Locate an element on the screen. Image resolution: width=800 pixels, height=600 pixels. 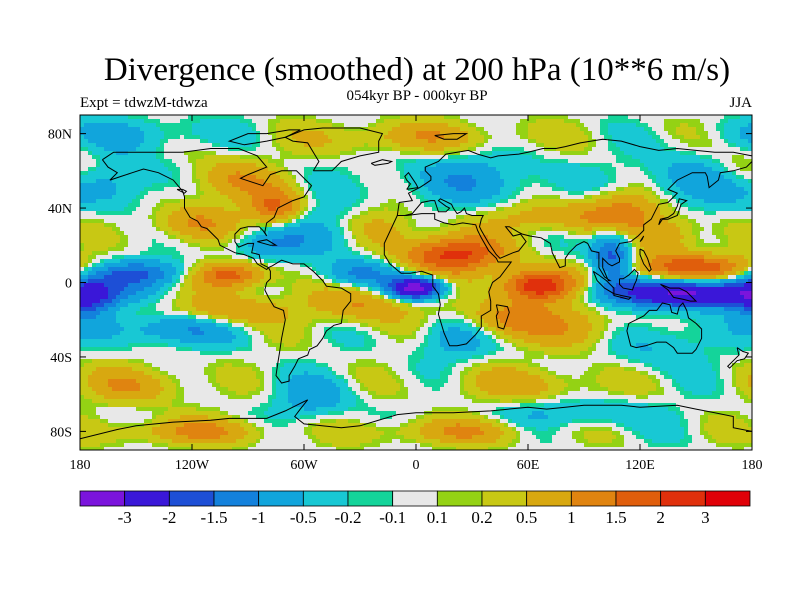
colorbar: -3 -2 -1.5 -1 -0.5 -0.2 -0.1 0.1 0.2 0.5 1 1.5 2 3 is located at coordinates (415, 508).